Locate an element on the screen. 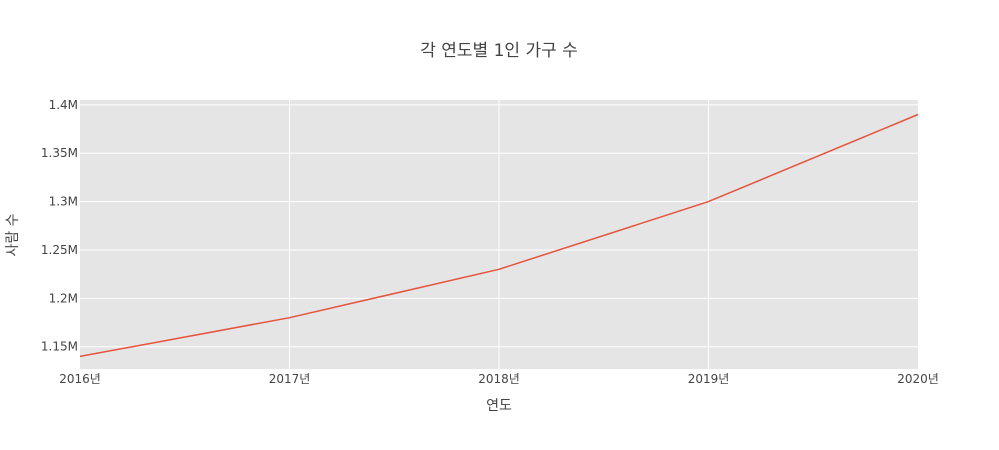 The width and height of the screenshot is (999, 450). x-tick-label: 2019년 is located at coordinates (709, 379).